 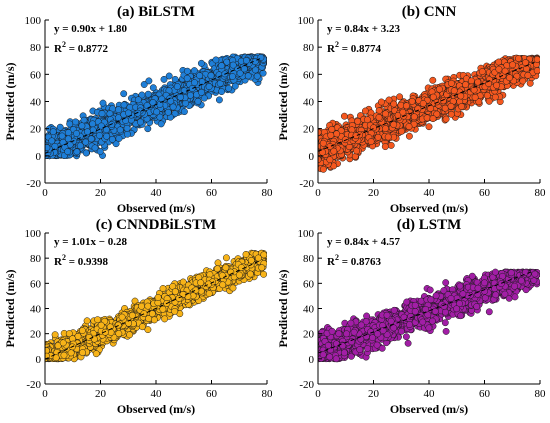 What do you see at coordinates (306, 184) in the screenshot?
I see `y-tick-label: -20` at bounding box center [306, 184].